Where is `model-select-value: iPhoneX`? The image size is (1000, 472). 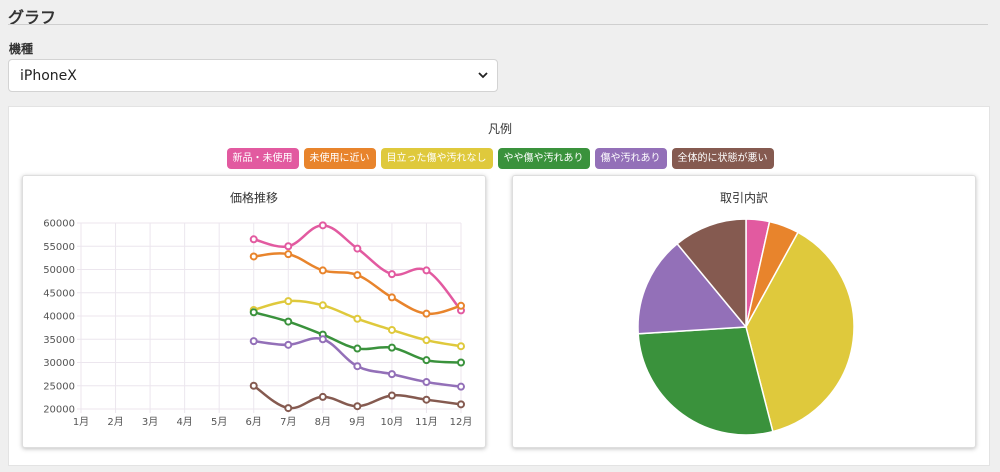
model-select-value: iPhoneX is located at coordinates (48, 75).